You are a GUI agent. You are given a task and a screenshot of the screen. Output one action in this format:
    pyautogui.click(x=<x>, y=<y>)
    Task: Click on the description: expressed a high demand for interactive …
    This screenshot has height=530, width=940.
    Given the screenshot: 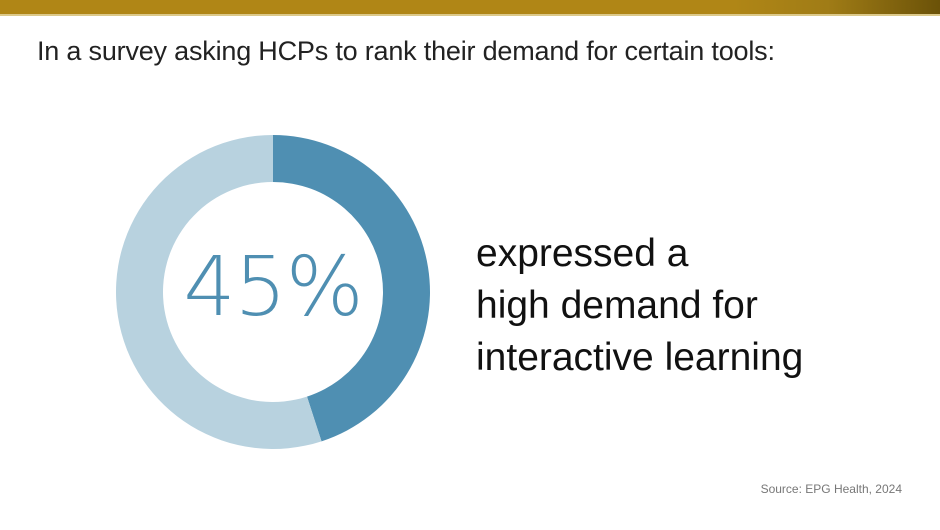 What is the action you would take?
    pyautogui.click(x=639, y=306)
    